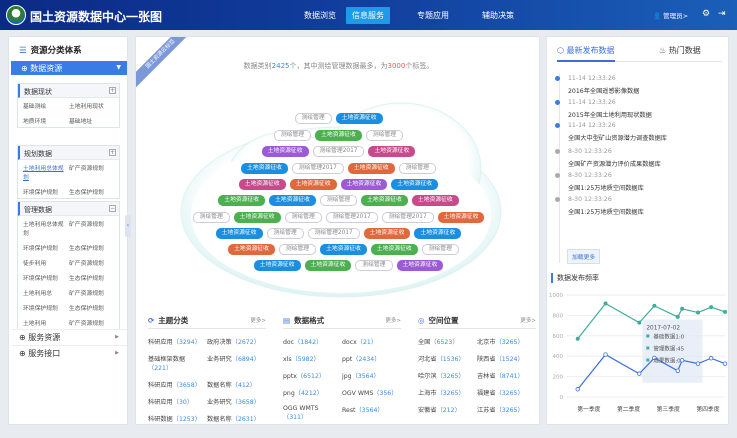 This screenshot has height=438, width=737. What do you see at coordinates (706, 14) in the screenshot?
I see `gear-icon: ⚙` at bounding box center [706, 14].